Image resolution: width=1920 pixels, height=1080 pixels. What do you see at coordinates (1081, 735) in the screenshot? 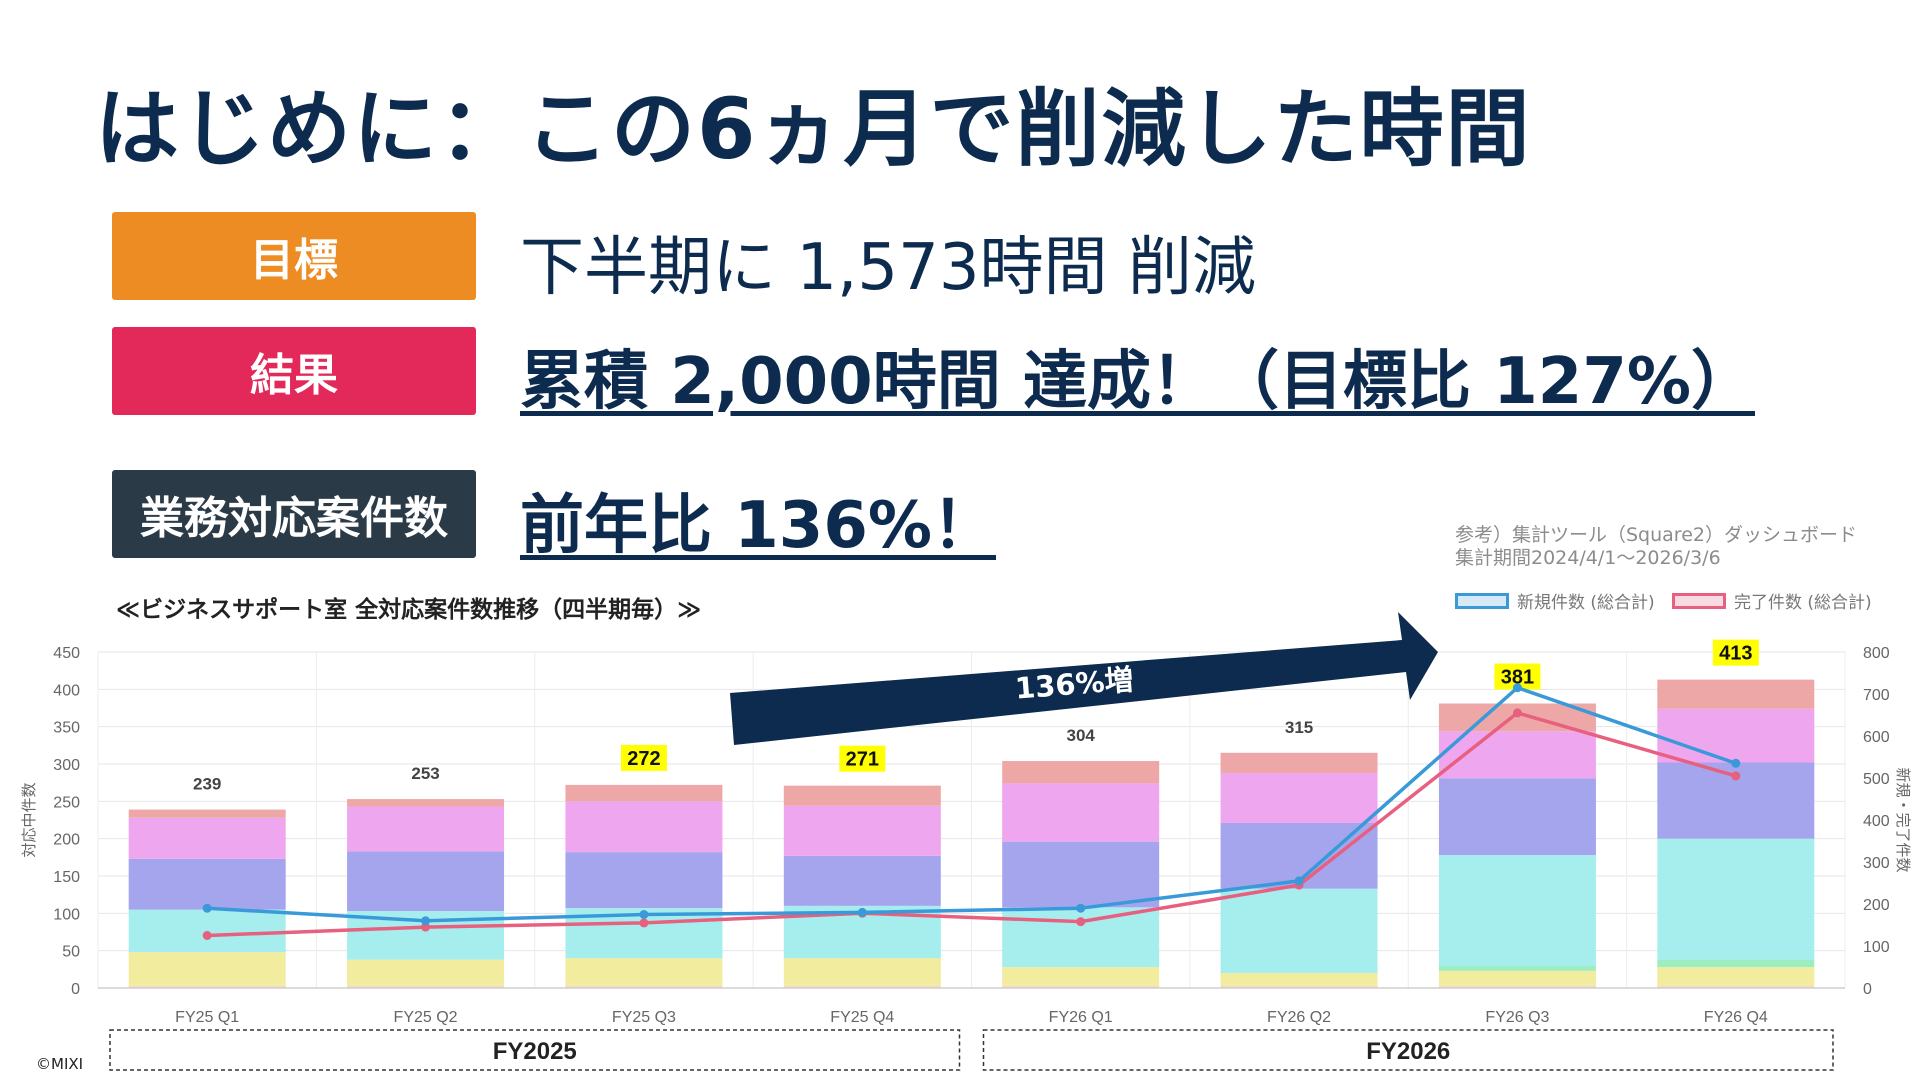
I see `bar-total-label: 304` at bounding box center [1081, 735].